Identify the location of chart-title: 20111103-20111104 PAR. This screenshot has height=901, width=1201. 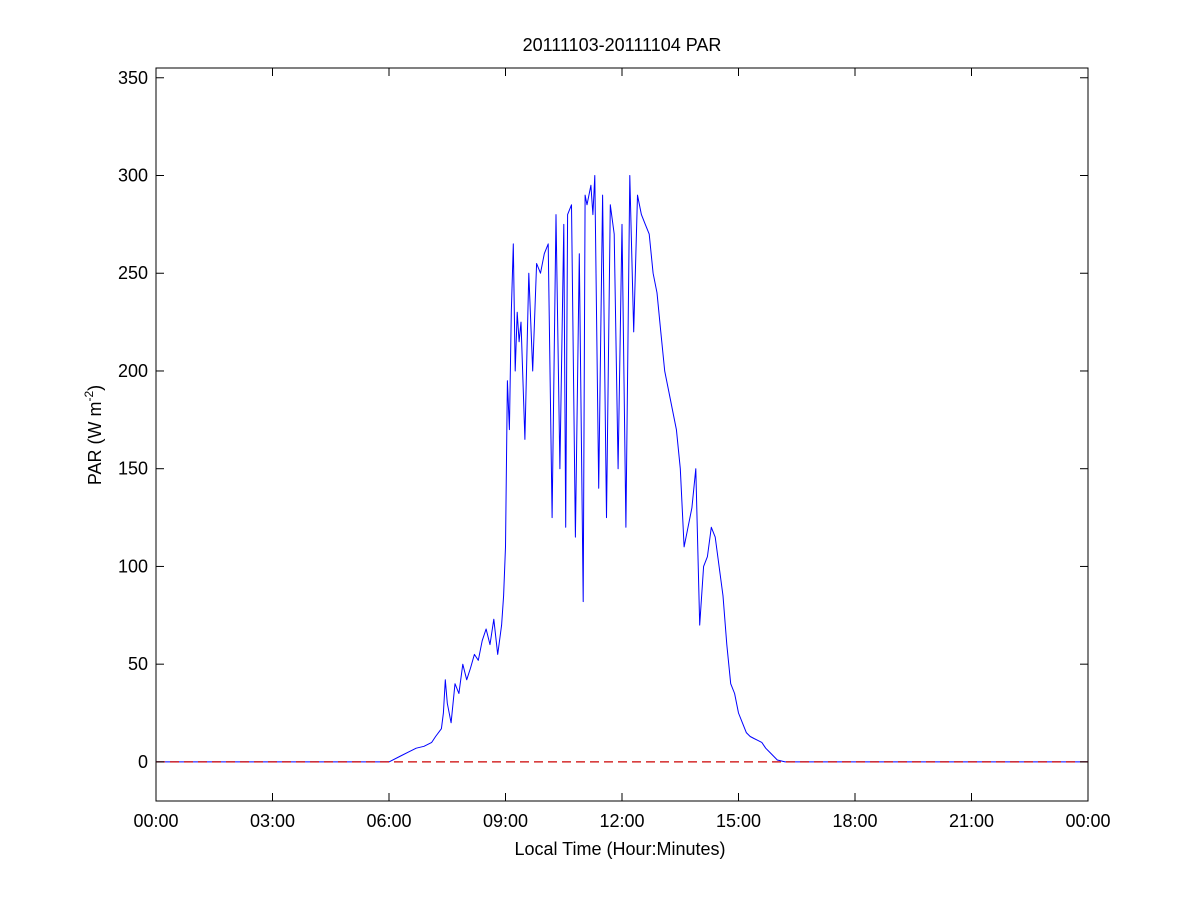
(622, 45).